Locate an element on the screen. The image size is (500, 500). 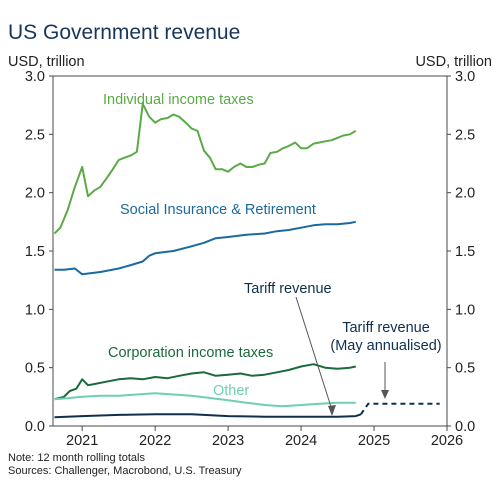
label-other: Other is located at coordinates (231, 391).